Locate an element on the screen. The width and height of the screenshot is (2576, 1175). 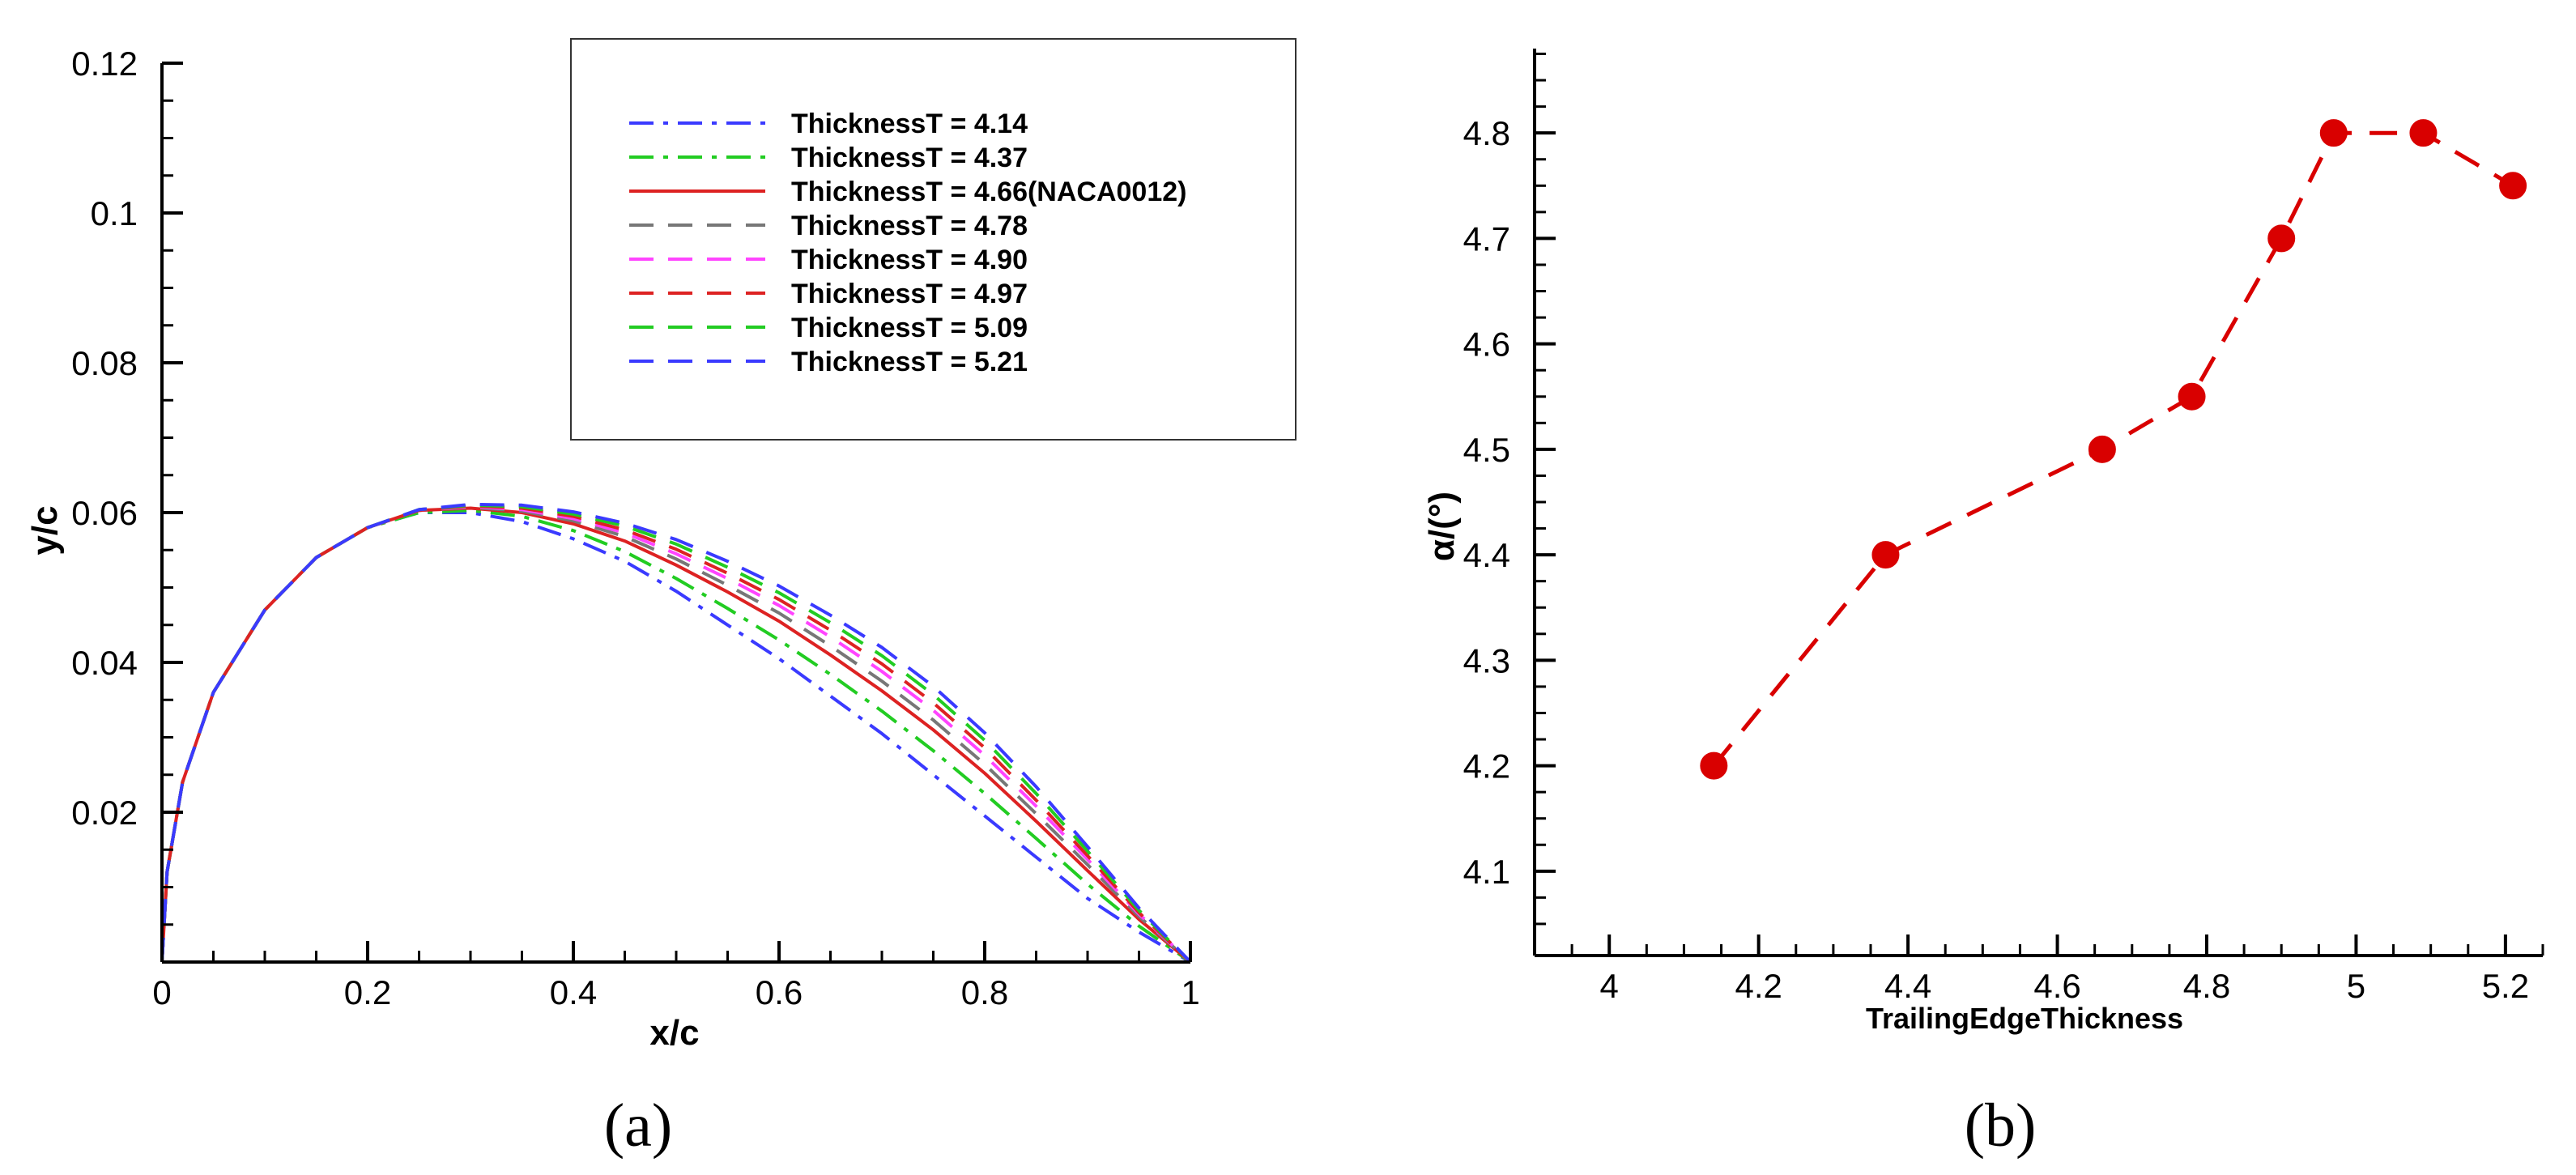
panel-b-caption: (b) is located at coordinates (2001, 1126).